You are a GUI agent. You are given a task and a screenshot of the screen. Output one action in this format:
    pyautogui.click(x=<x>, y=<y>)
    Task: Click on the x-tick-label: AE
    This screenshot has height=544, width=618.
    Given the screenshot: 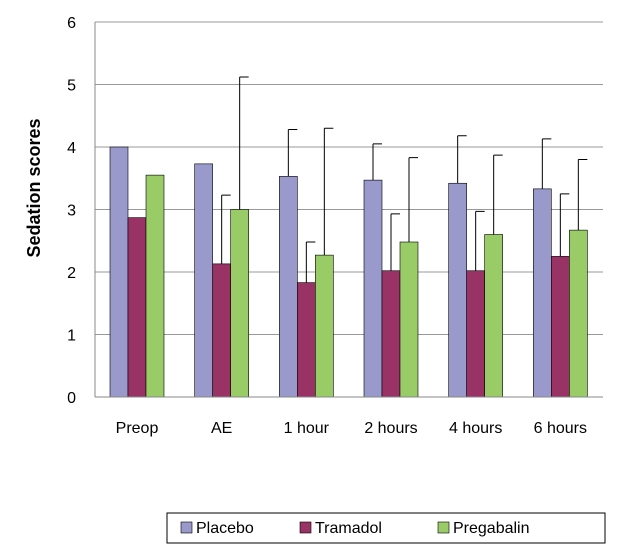 What is the action you would take?
    pyautogui.click(x=221, y=428)
    